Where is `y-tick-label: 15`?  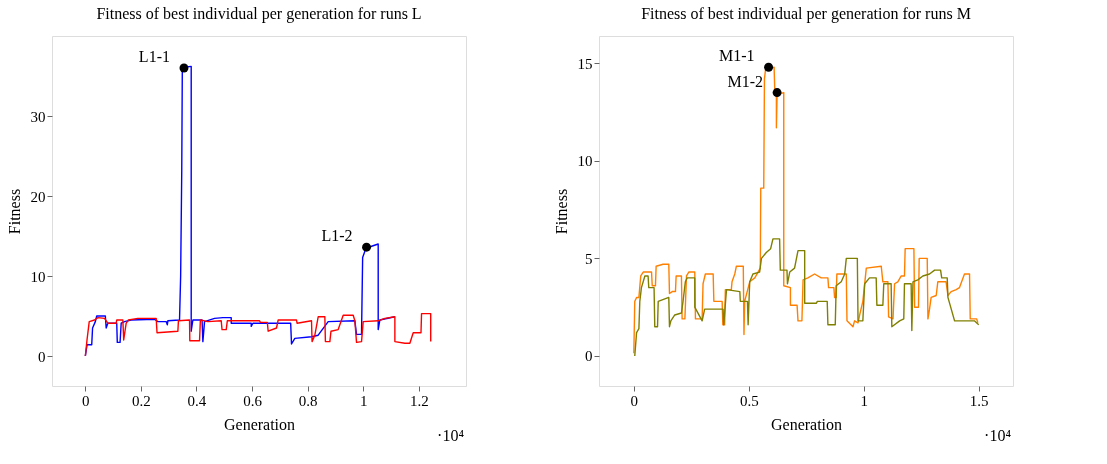 y-tick-label: 15 is located at coordinates (585, 63).